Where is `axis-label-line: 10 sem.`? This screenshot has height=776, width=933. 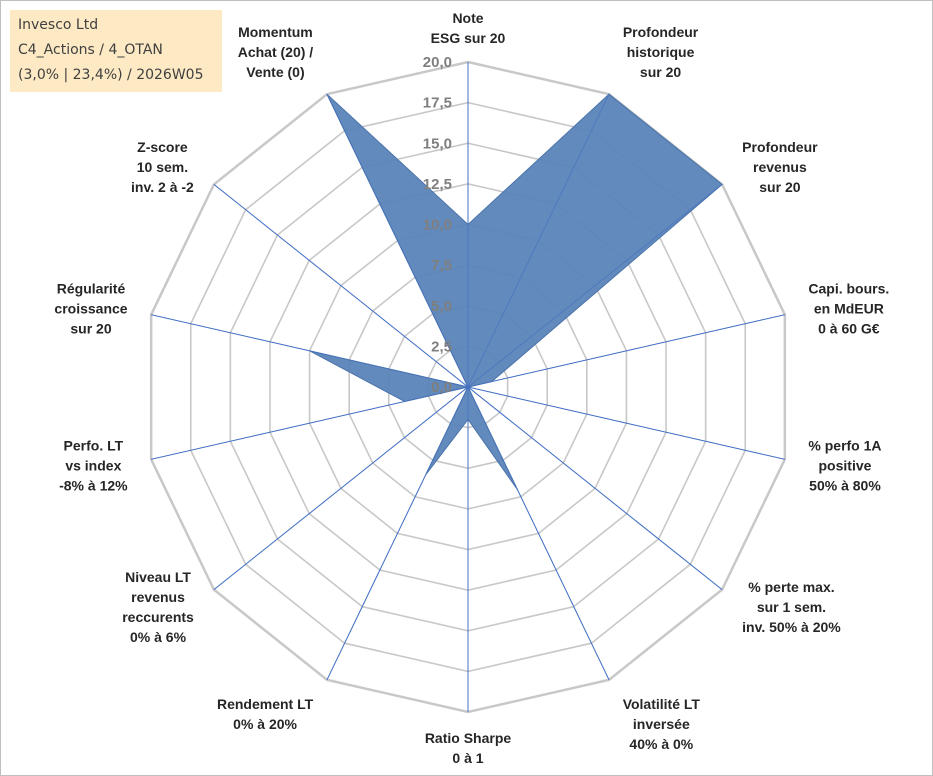
axis-label-line: 10 sem. is located at coordinates (162, 167).